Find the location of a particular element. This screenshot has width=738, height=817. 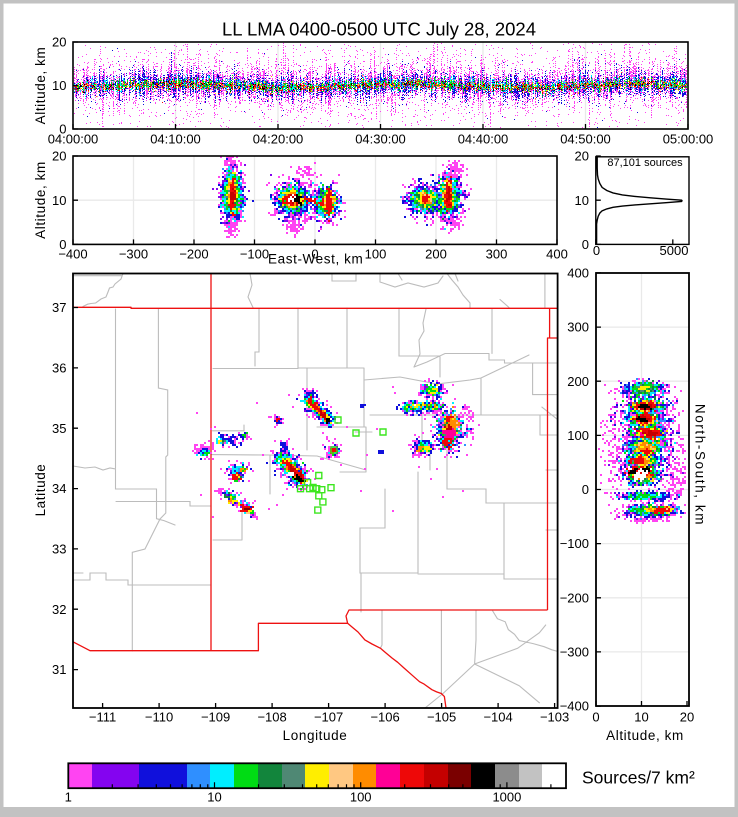

svg-text: 05:00:00 is located at coordinates (688, 139).